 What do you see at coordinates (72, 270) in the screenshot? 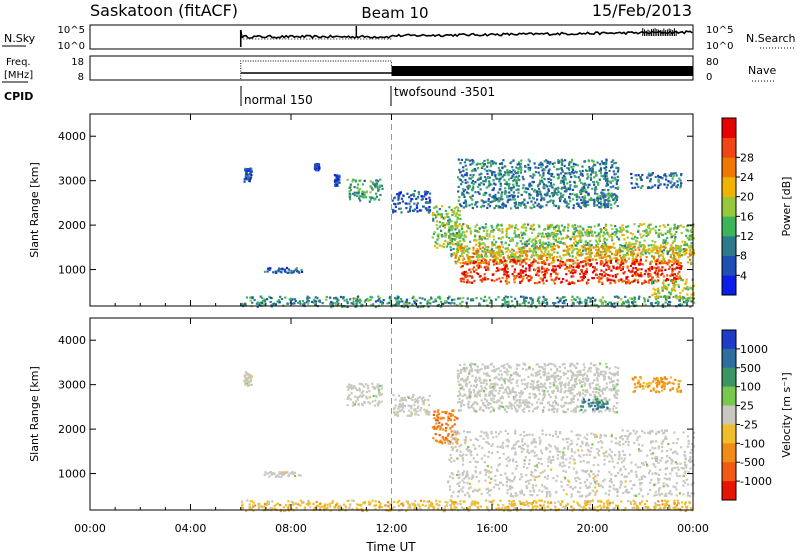
I see `y-tick-label: 1000` at bounding box center [72, 270].